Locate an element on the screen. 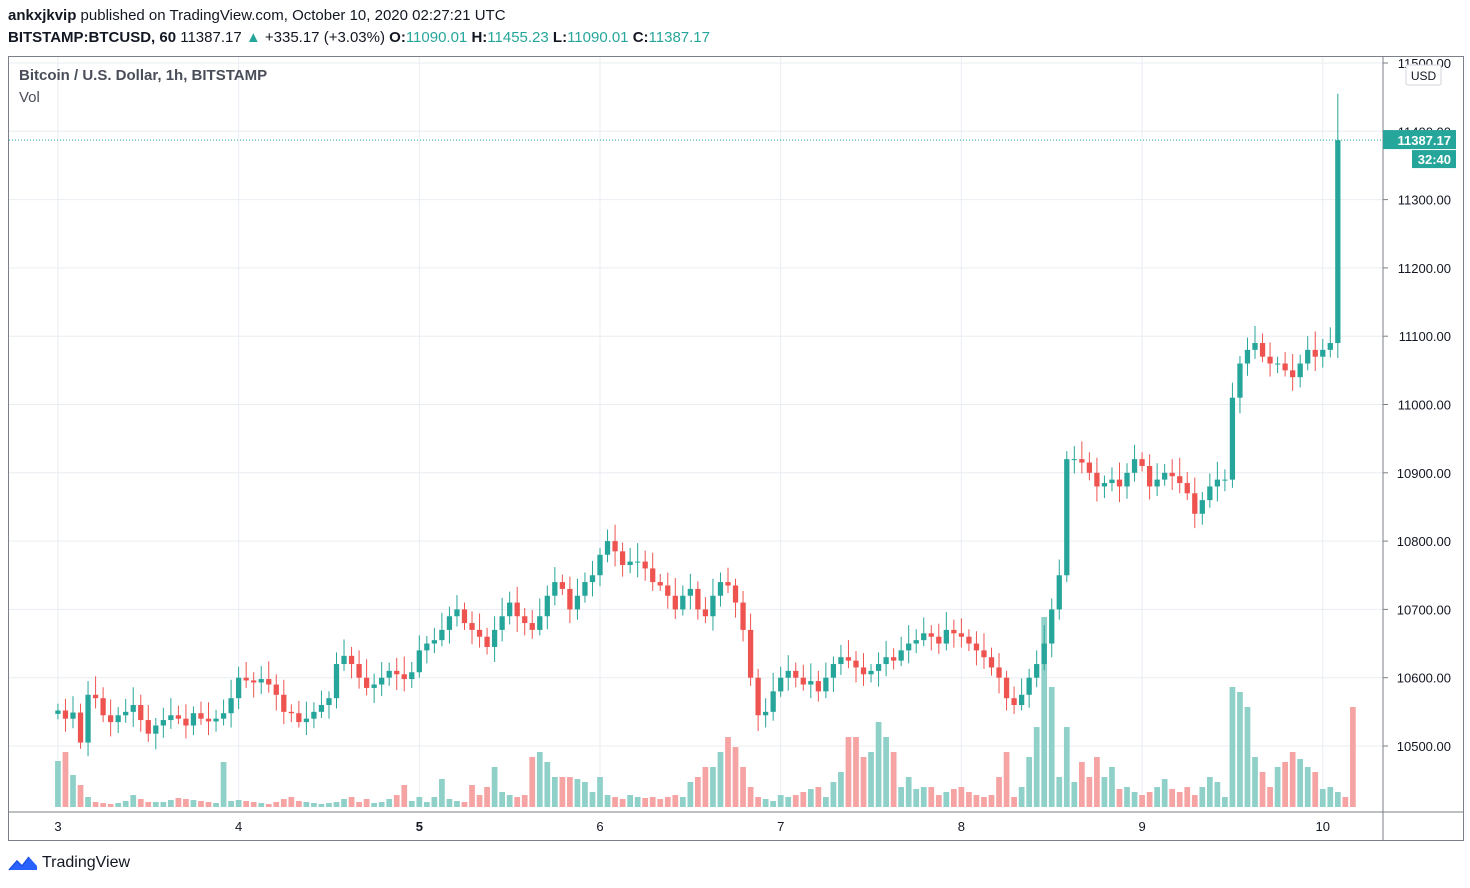 The image size is (1470, 888). currency-box is located at coordinates (1423, 75).